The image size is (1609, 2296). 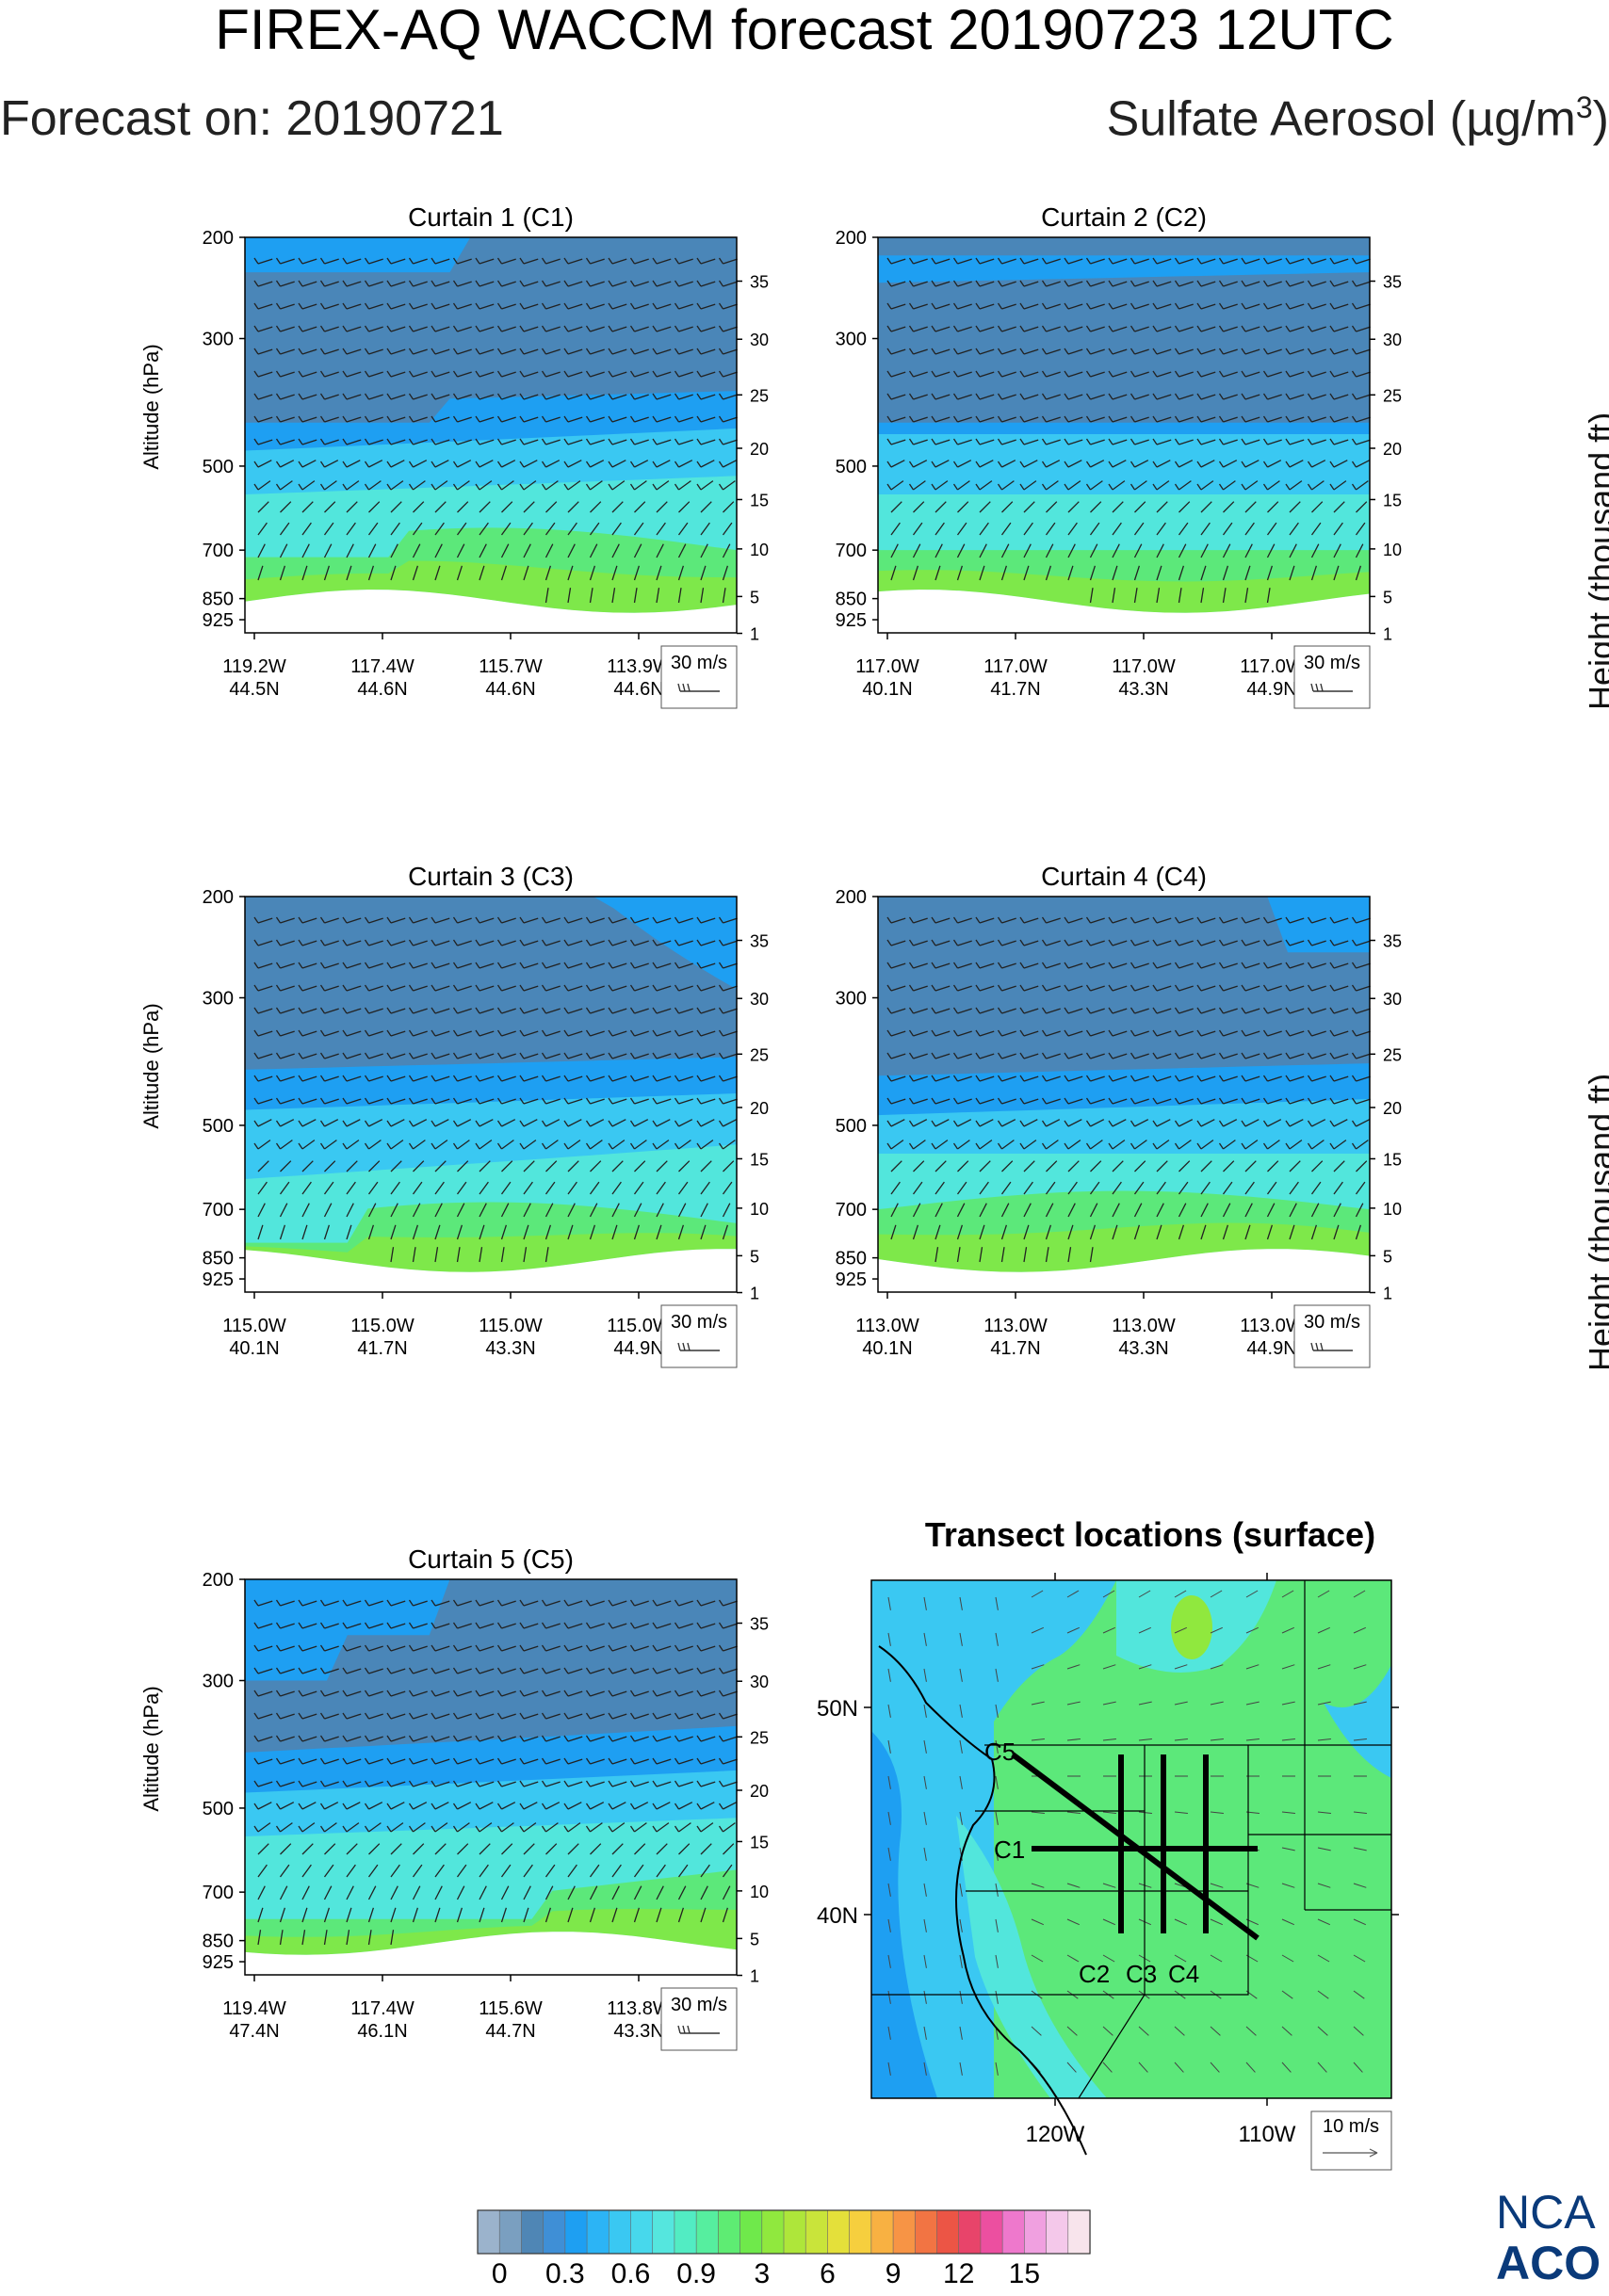 What do you see at coordinates (511, 2008) in the screenshot?
I see `x-tick-lon: 115.6W` at bounding box center [511, 2008].